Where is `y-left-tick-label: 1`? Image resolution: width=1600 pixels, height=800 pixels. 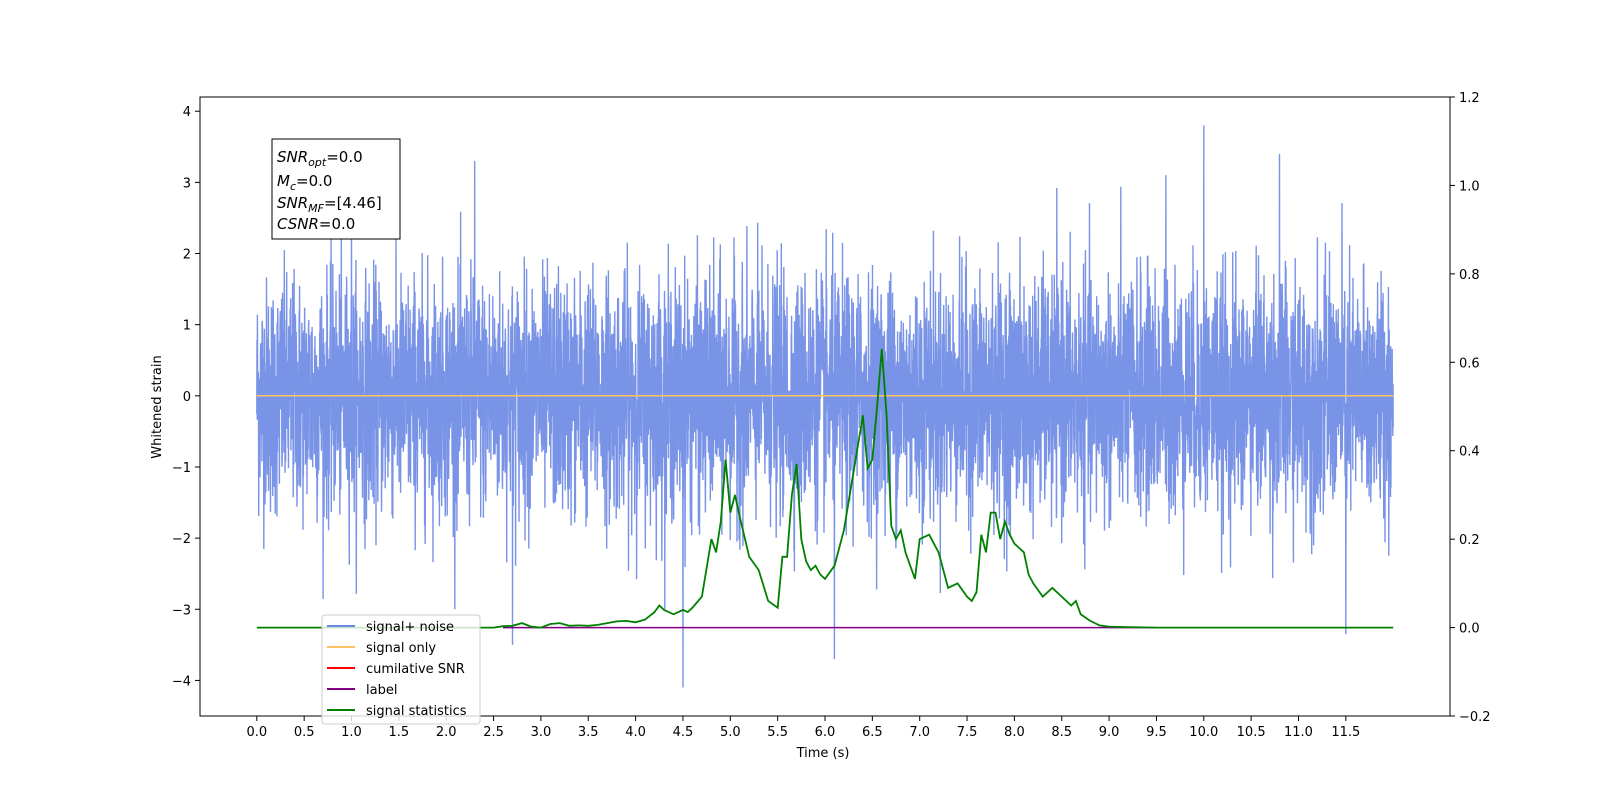
y-left-tick-label: 1 is located at coordinates (187, 326).